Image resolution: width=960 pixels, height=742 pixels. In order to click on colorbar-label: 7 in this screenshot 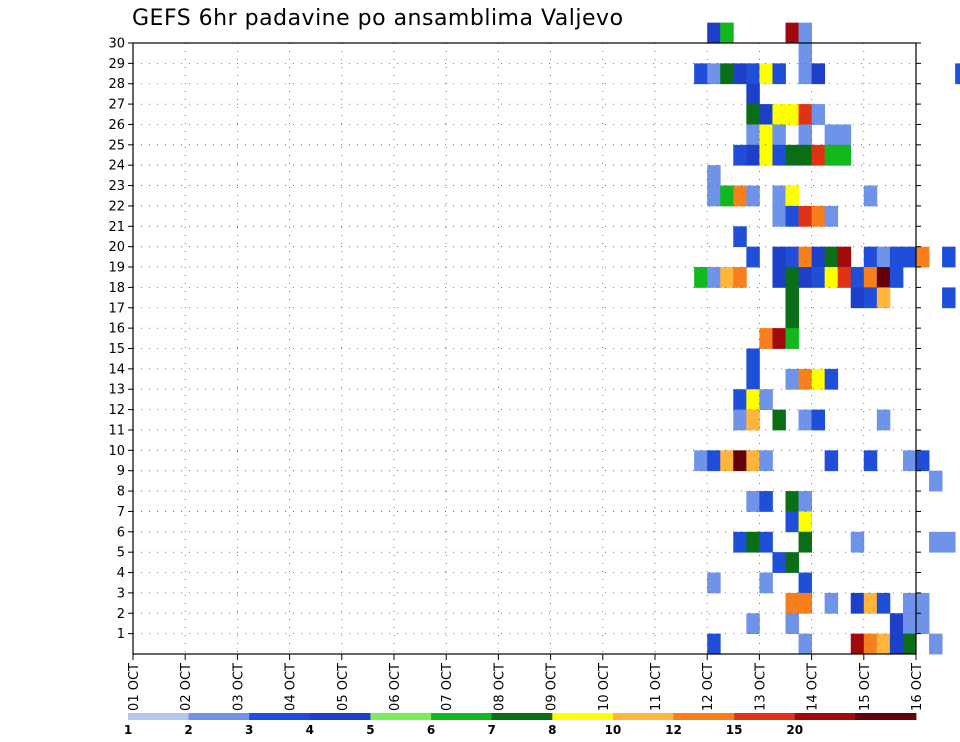, I will do `click(492, 730)`.